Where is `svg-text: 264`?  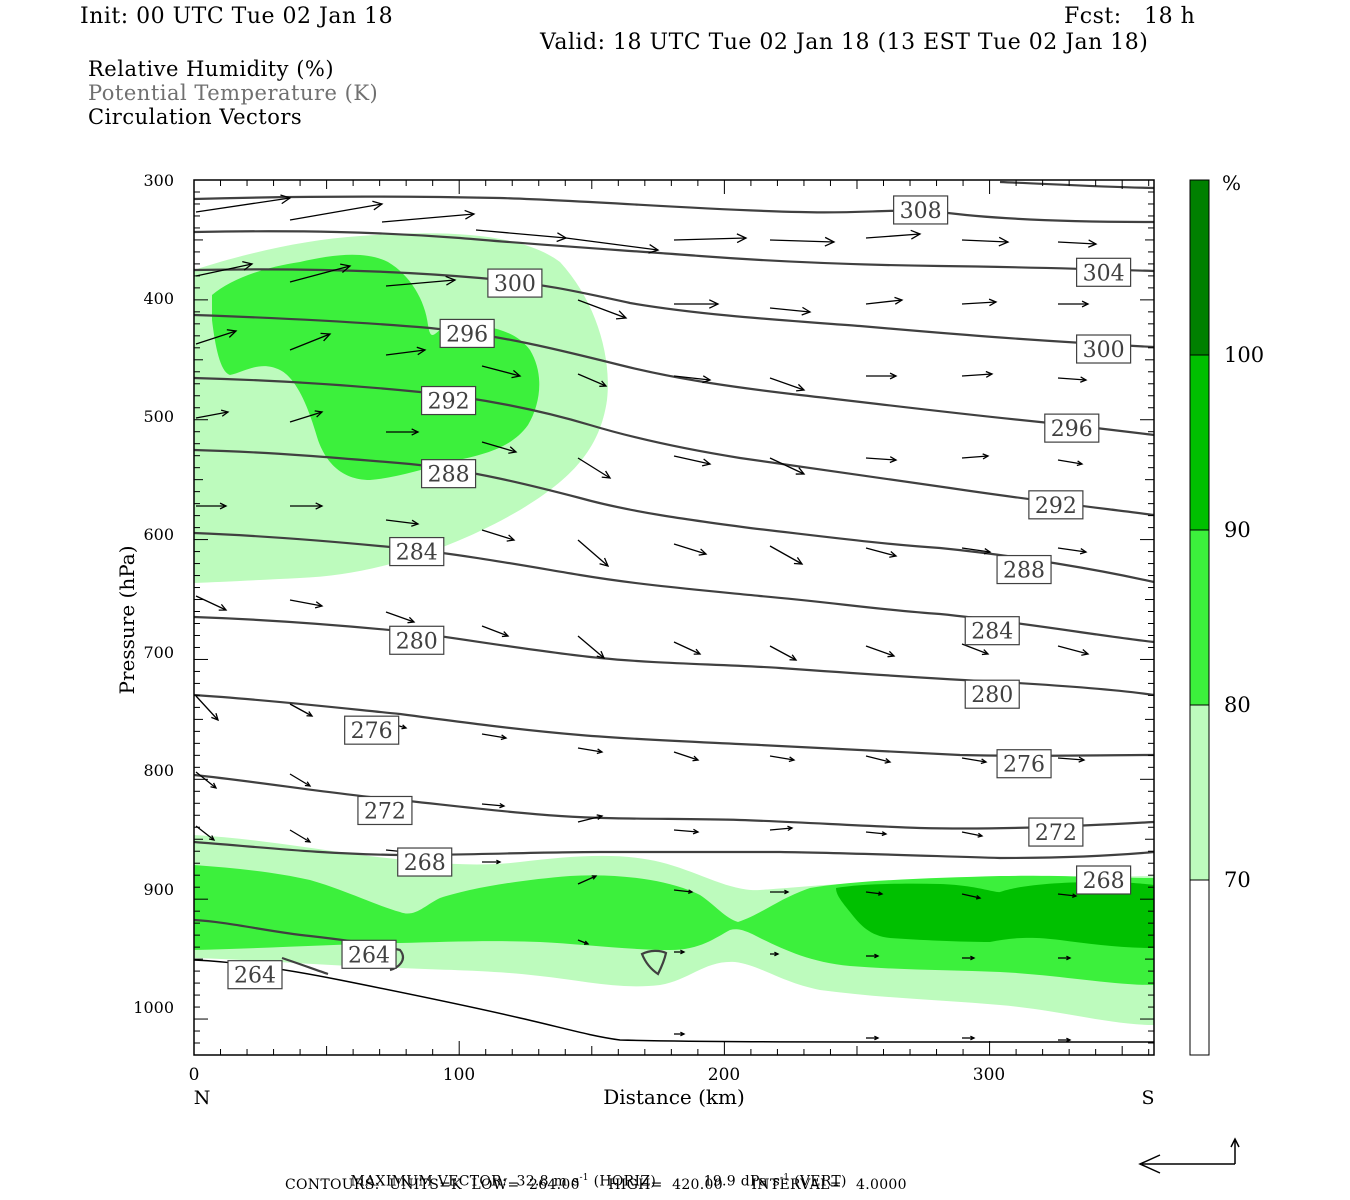 svg-text: 264 is located at coordinates (255, 976).